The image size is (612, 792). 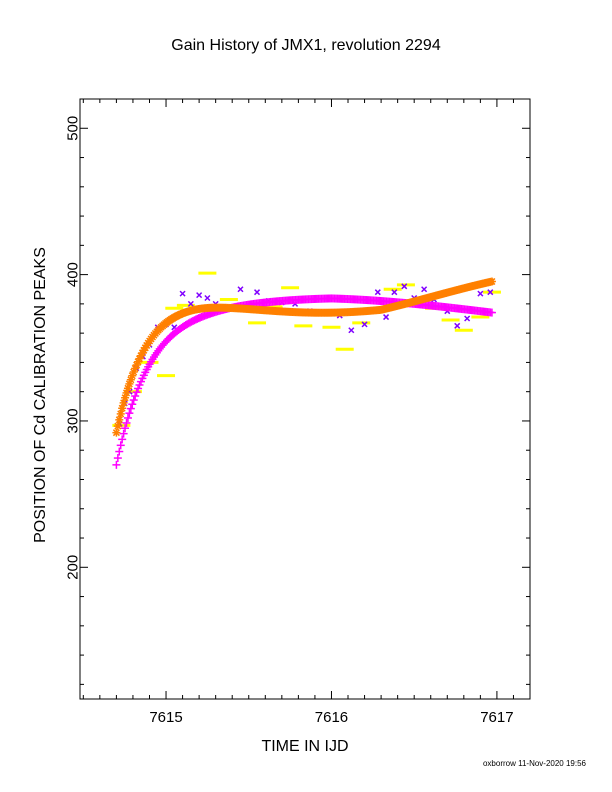 What do you see at coordinates (73, 128) in the screenshot?
I see `y-tick-label: 500` at bounding box center [73, 128].